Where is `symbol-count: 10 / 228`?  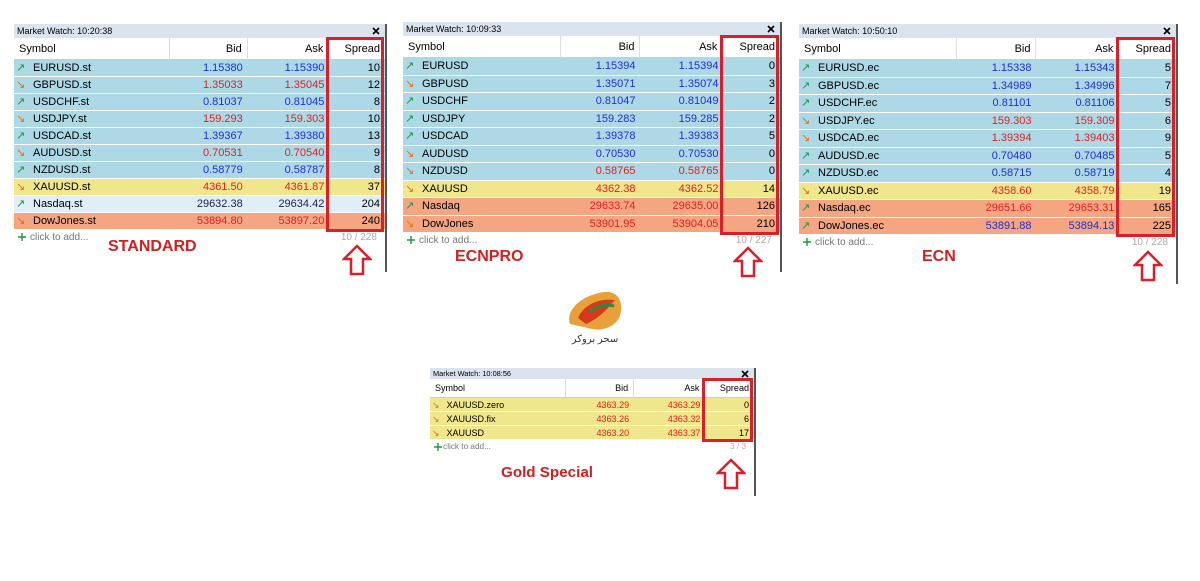
symbol-count: 10 / 228 is located at coordinates (1149, 242).